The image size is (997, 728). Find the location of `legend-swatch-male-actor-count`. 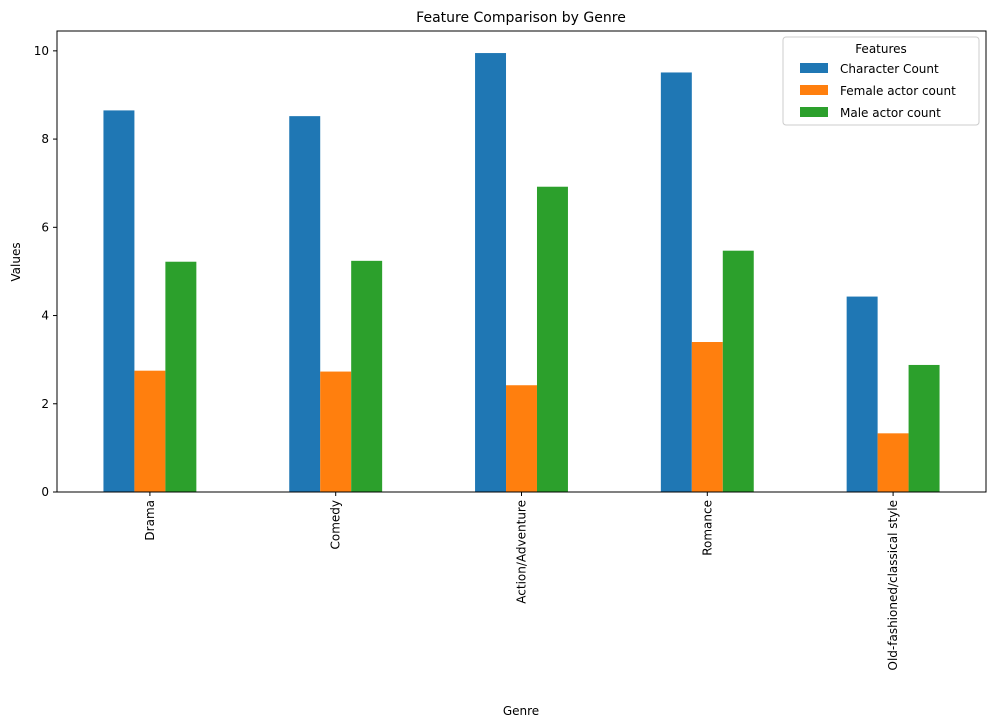

legend-swatch-male-actor-count is located at coordinates (814, 112).